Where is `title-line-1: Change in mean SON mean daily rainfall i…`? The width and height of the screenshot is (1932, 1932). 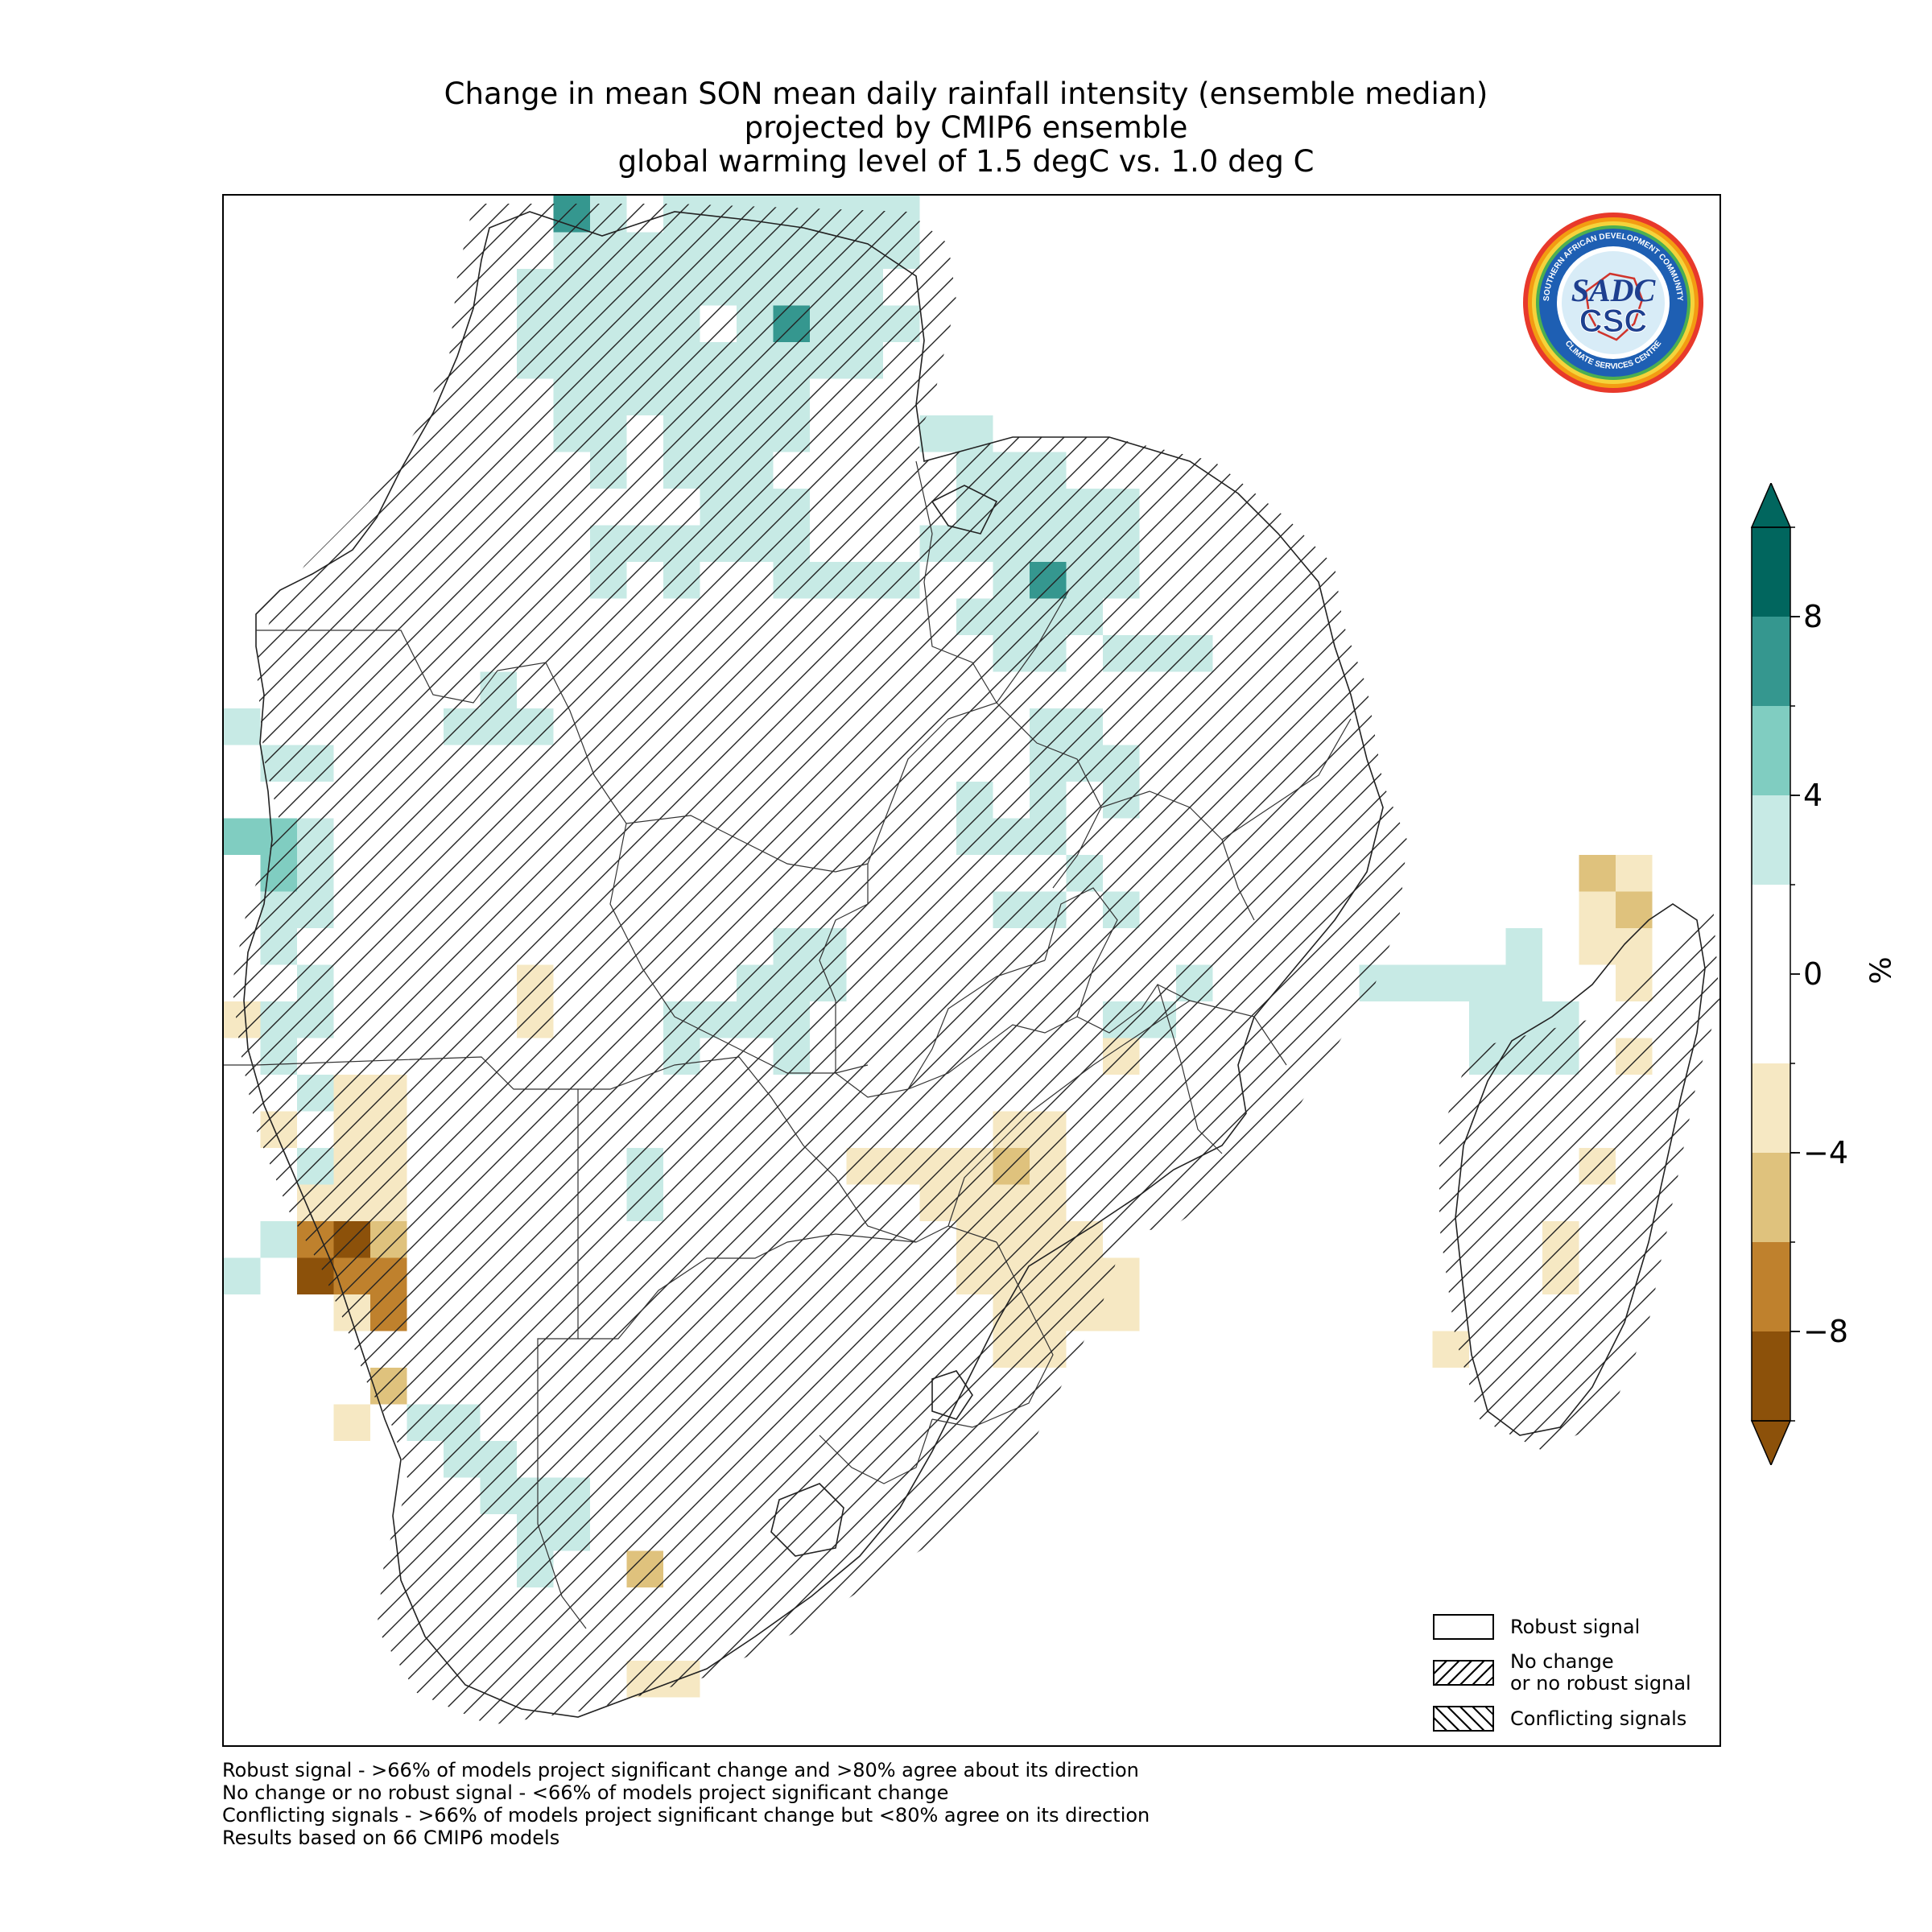 title-line-1: Change in mean SON mean daily rainfall i… is located at coordinates (966, 93).